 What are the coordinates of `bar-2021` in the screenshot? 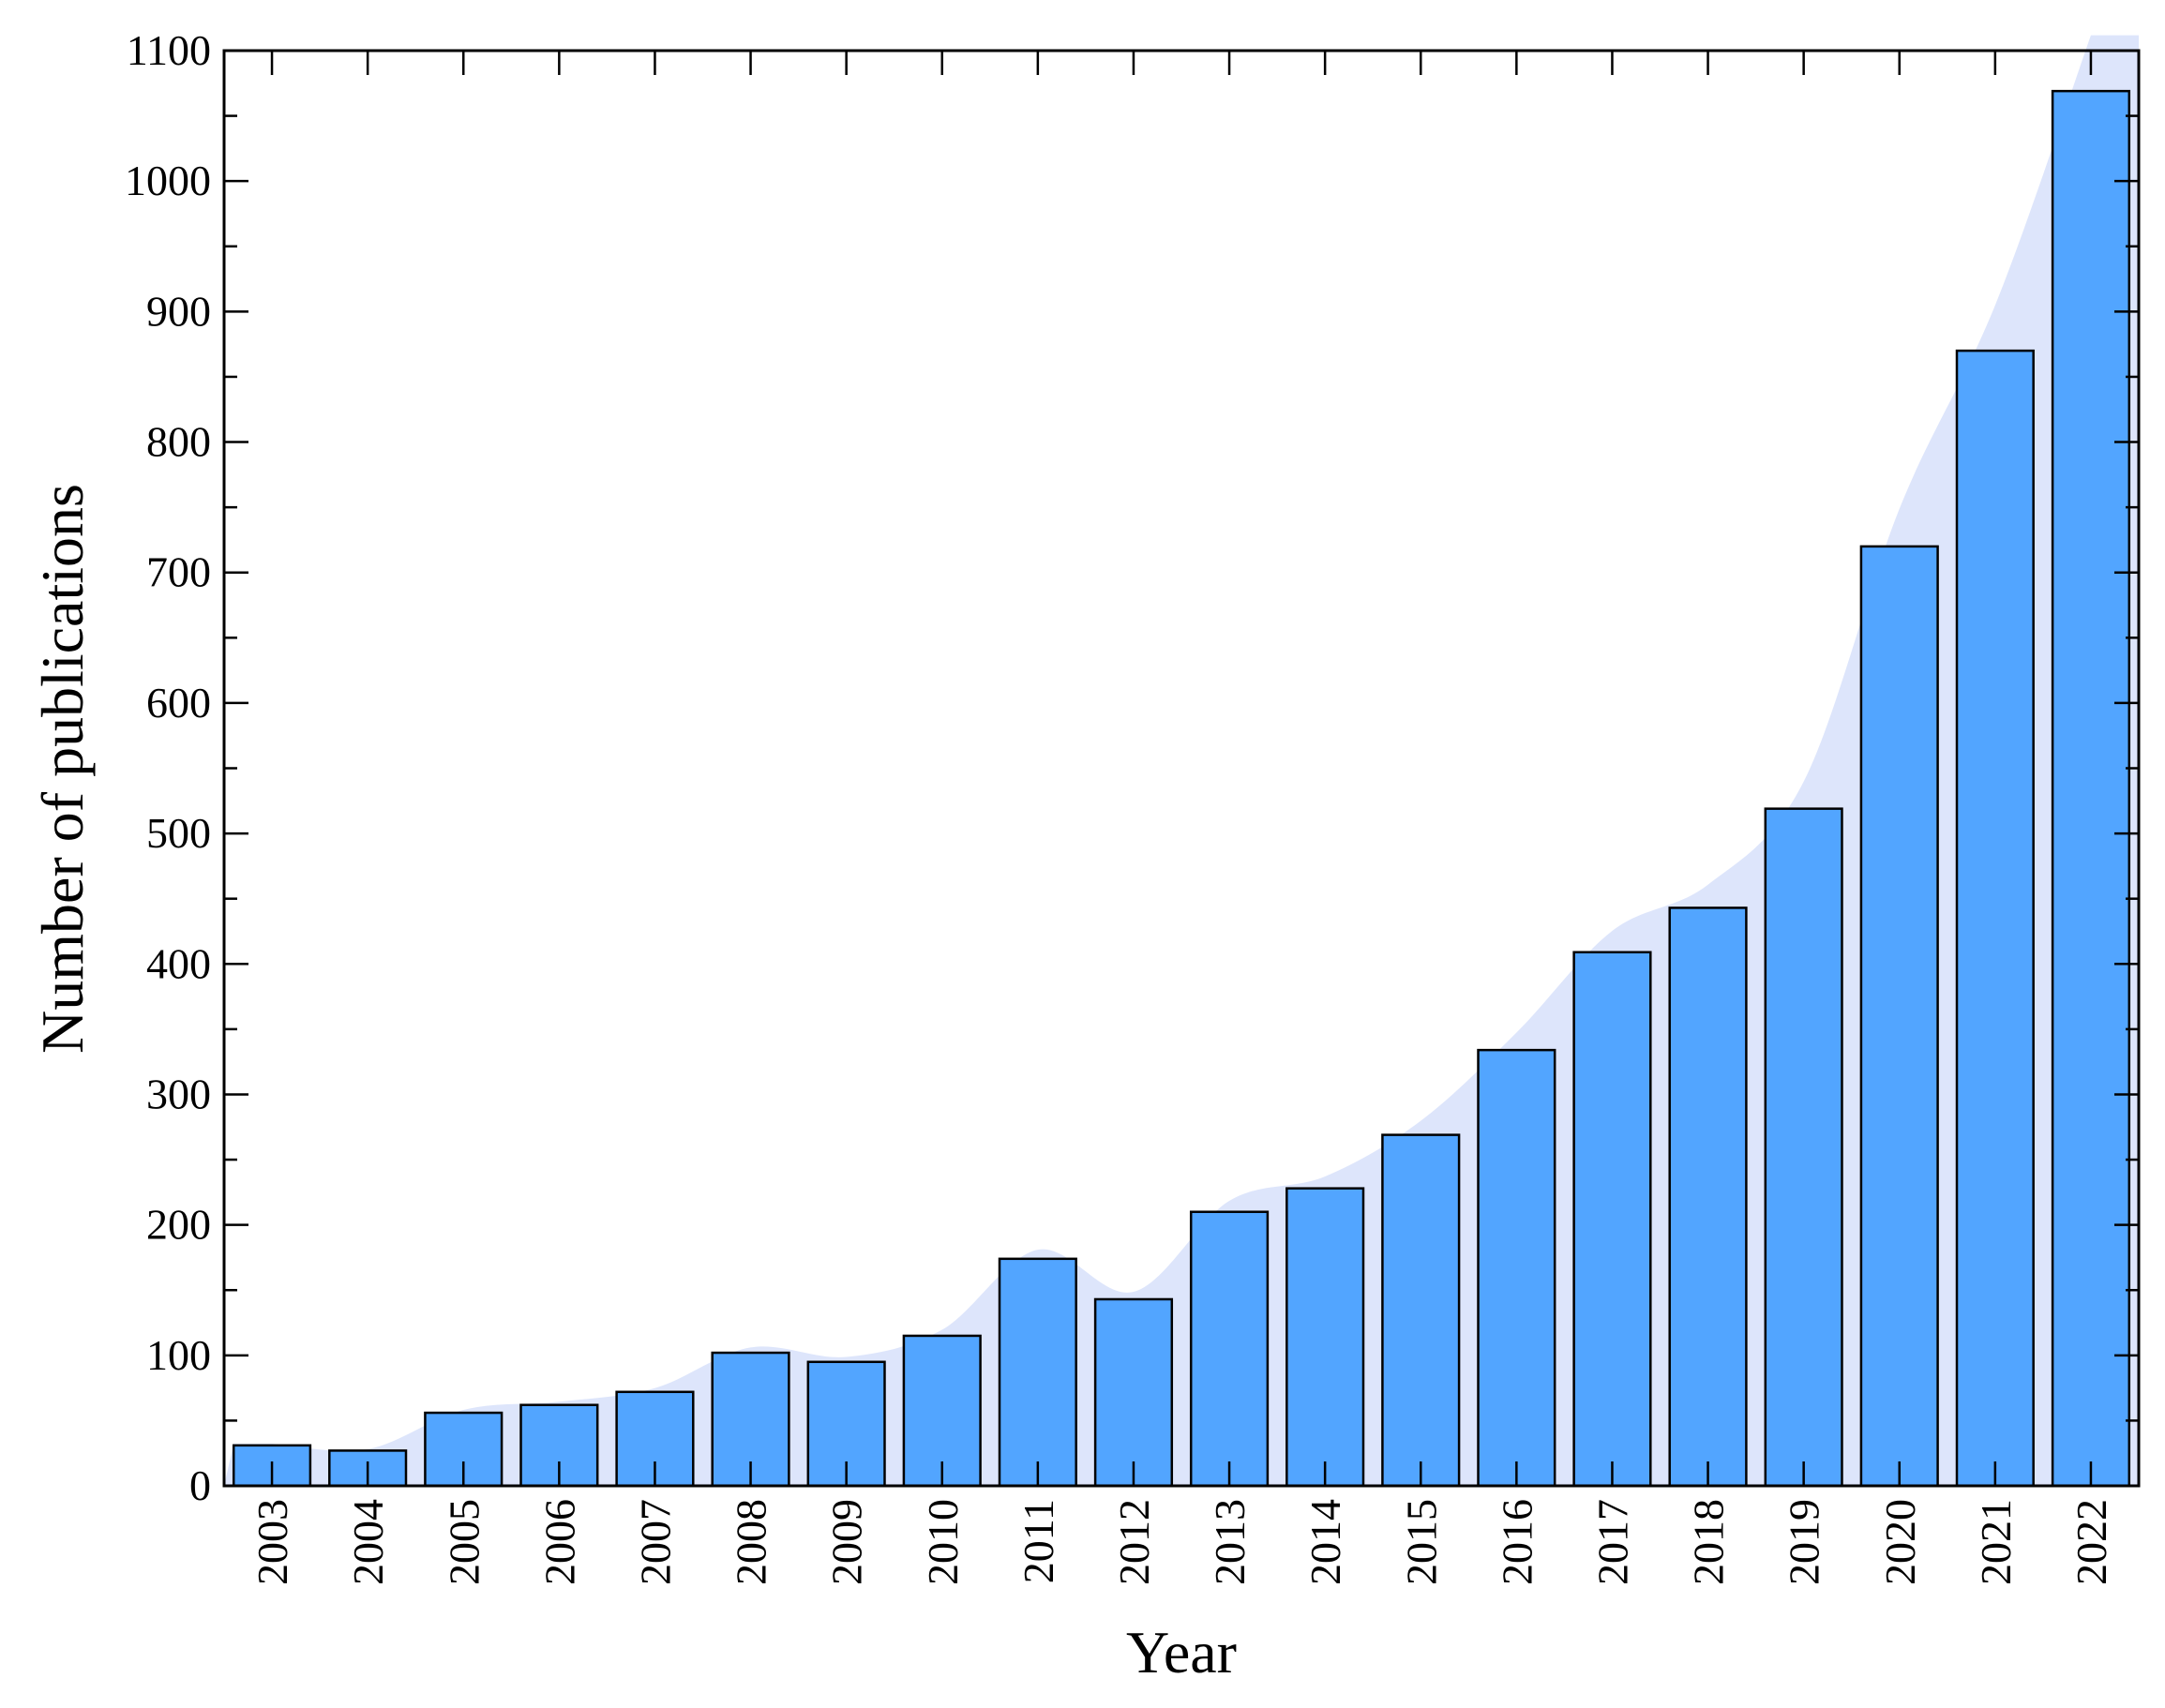 It's located at (1995, 918).